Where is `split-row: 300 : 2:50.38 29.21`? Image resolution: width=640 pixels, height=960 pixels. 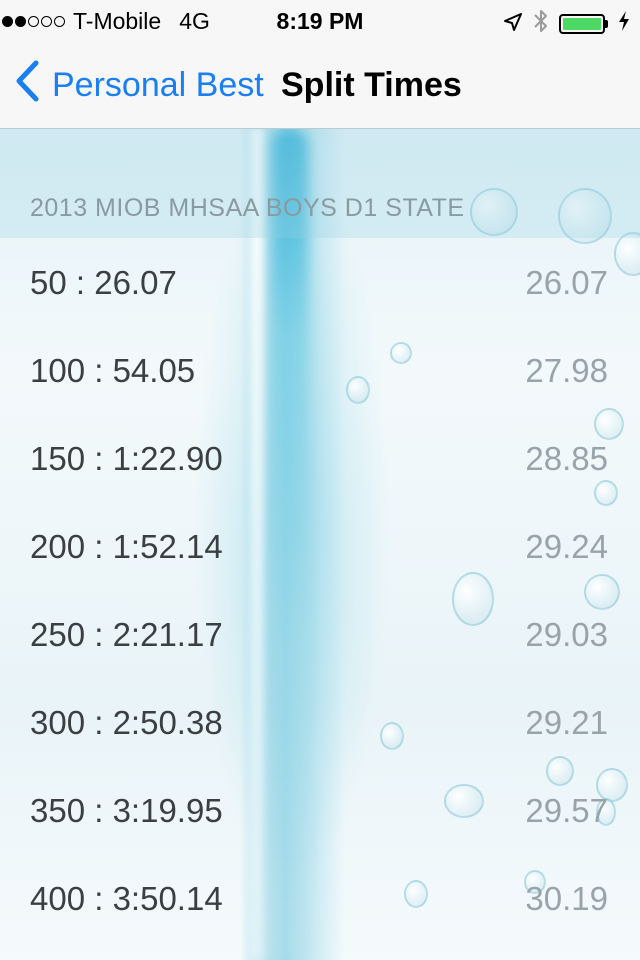 split-row: 300 : 2:50.38 29.21 is located at coordinates (320, 722).